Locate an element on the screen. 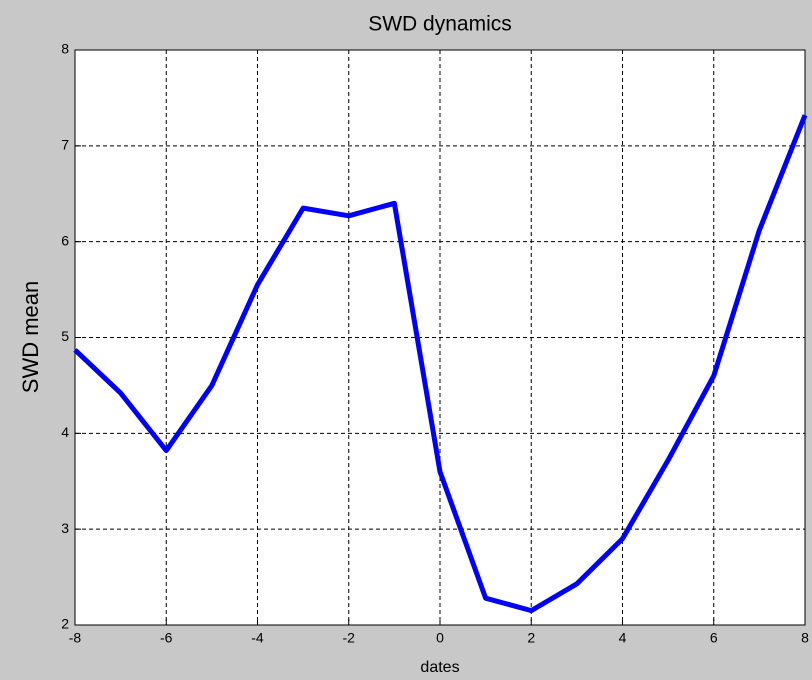  chart-title: SWD dynamics is located at coordinates (440, 24).